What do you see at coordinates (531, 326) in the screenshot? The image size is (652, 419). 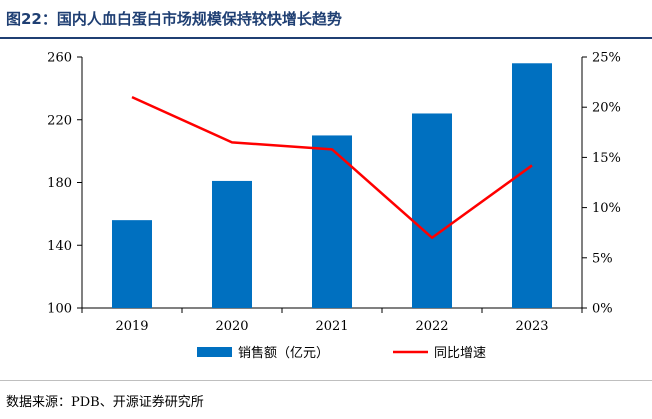 I see `x-tick-label: 2023` at bounding box center [531, 326].